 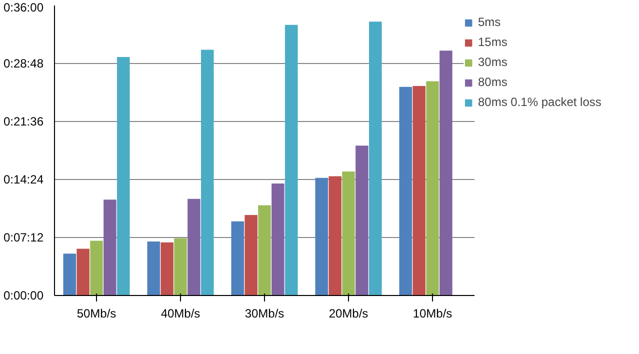 I want to click on y-tick-label: 0:21:36, so click(x=23, y=121).